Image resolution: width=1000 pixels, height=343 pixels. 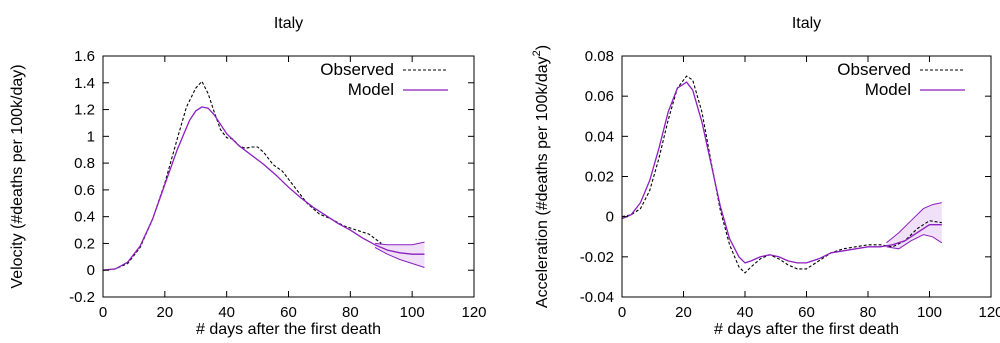 What do you see at coordinates (599, 96) in the screenshot?
I see `y-tick-label: 0.06` at bounding box center [599, 96].